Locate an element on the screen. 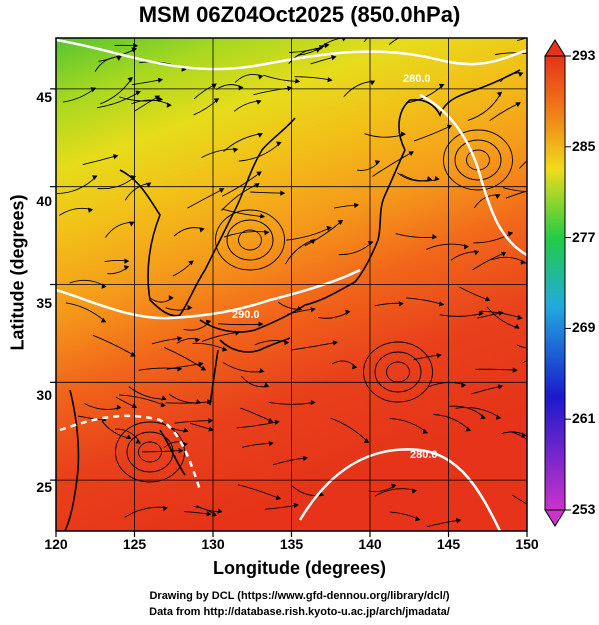 This screenshot has height=625, width=599. x-tick-125: 125 is located at coordinates (134, 544).